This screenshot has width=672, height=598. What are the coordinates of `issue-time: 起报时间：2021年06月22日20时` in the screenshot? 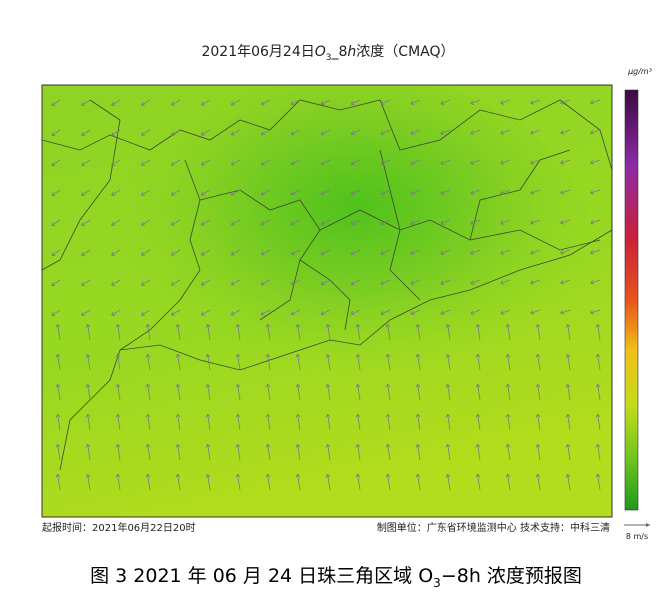 It's located at (119, 527).